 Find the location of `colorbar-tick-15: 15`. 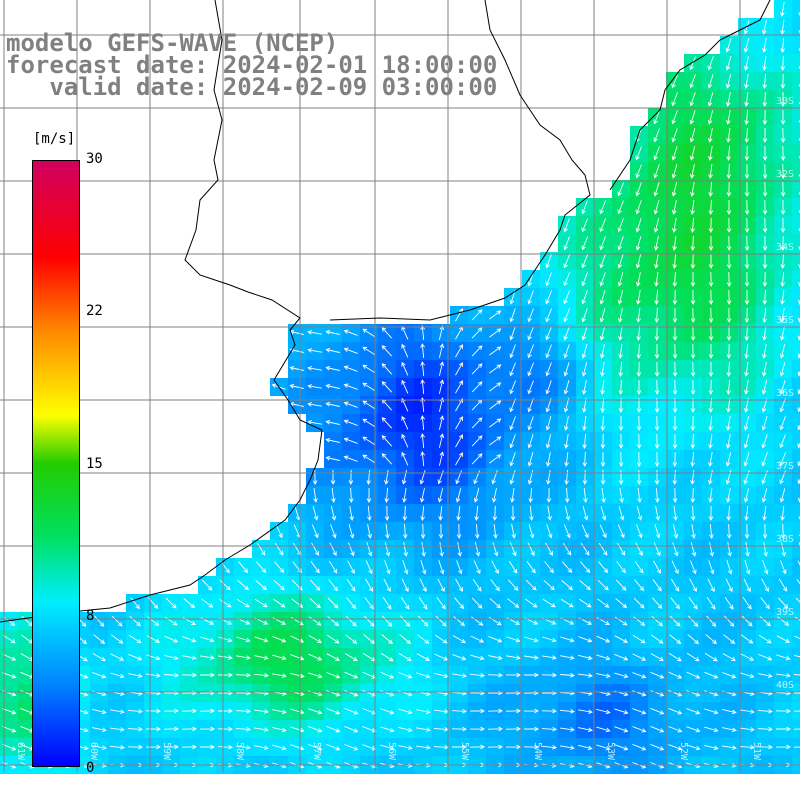

colorbar-tick-15: 15 is located at coordinates (94, 464).